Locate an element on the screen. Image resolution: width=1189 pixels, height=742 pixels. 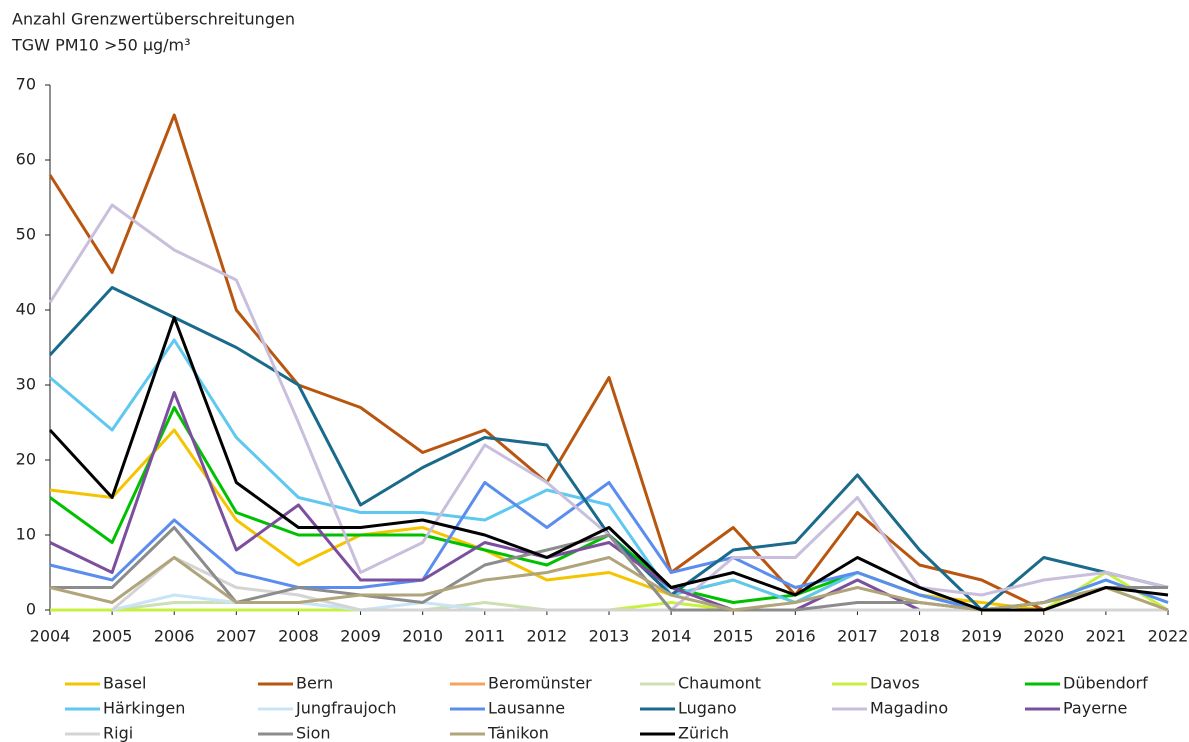
chart-title: Anzahl Grenzwertüberschreitungen is located at coordinates (153, 19).